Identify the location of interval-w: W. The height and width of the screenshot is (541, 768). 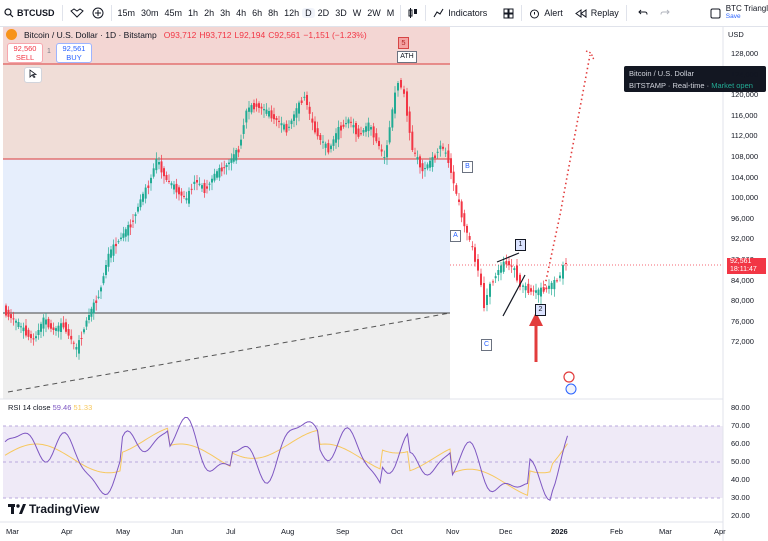
(357, 13).